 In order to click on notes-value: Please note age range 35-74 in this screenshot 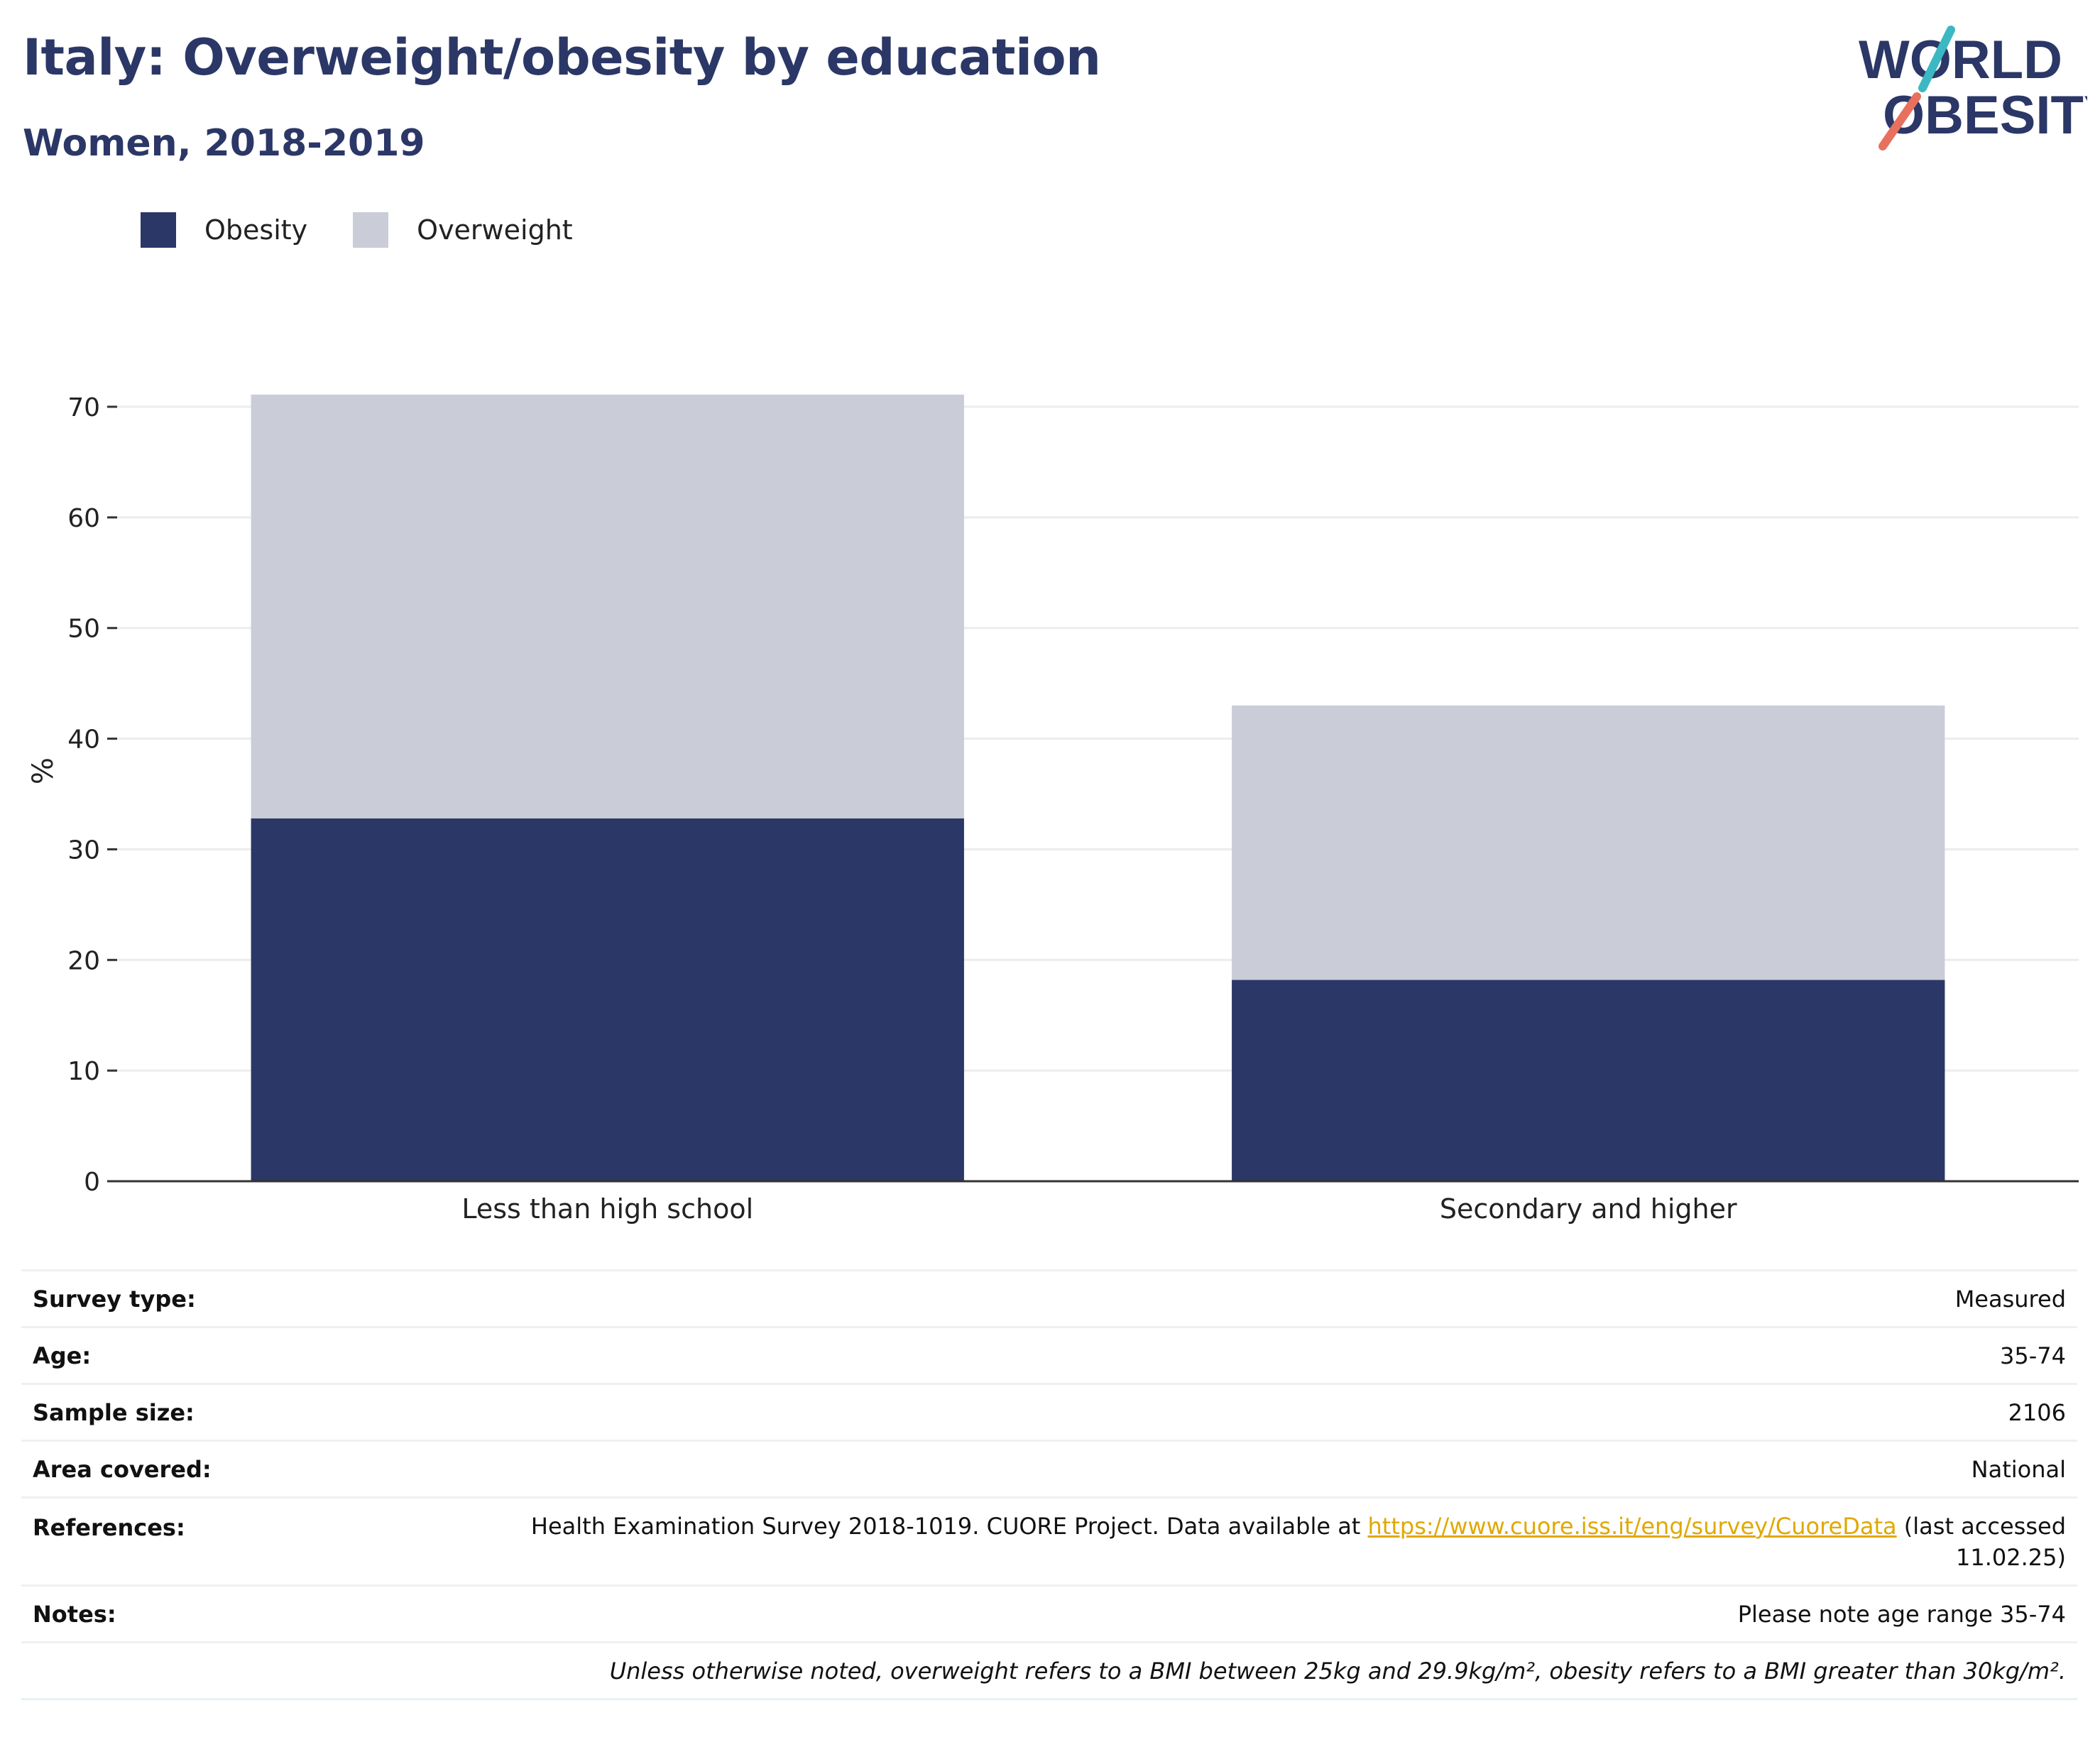, I will do `click(1901, 1614)`.